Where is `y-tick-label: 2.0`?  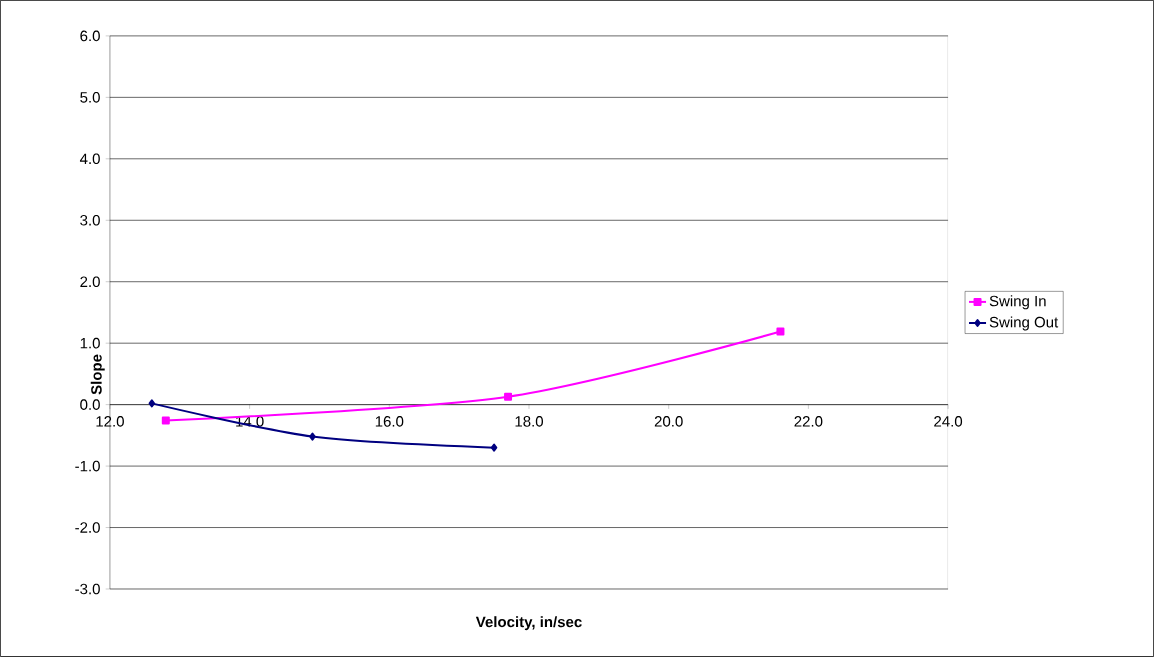 y-tick-label: 2.0 is located at coordinates (90, 282).